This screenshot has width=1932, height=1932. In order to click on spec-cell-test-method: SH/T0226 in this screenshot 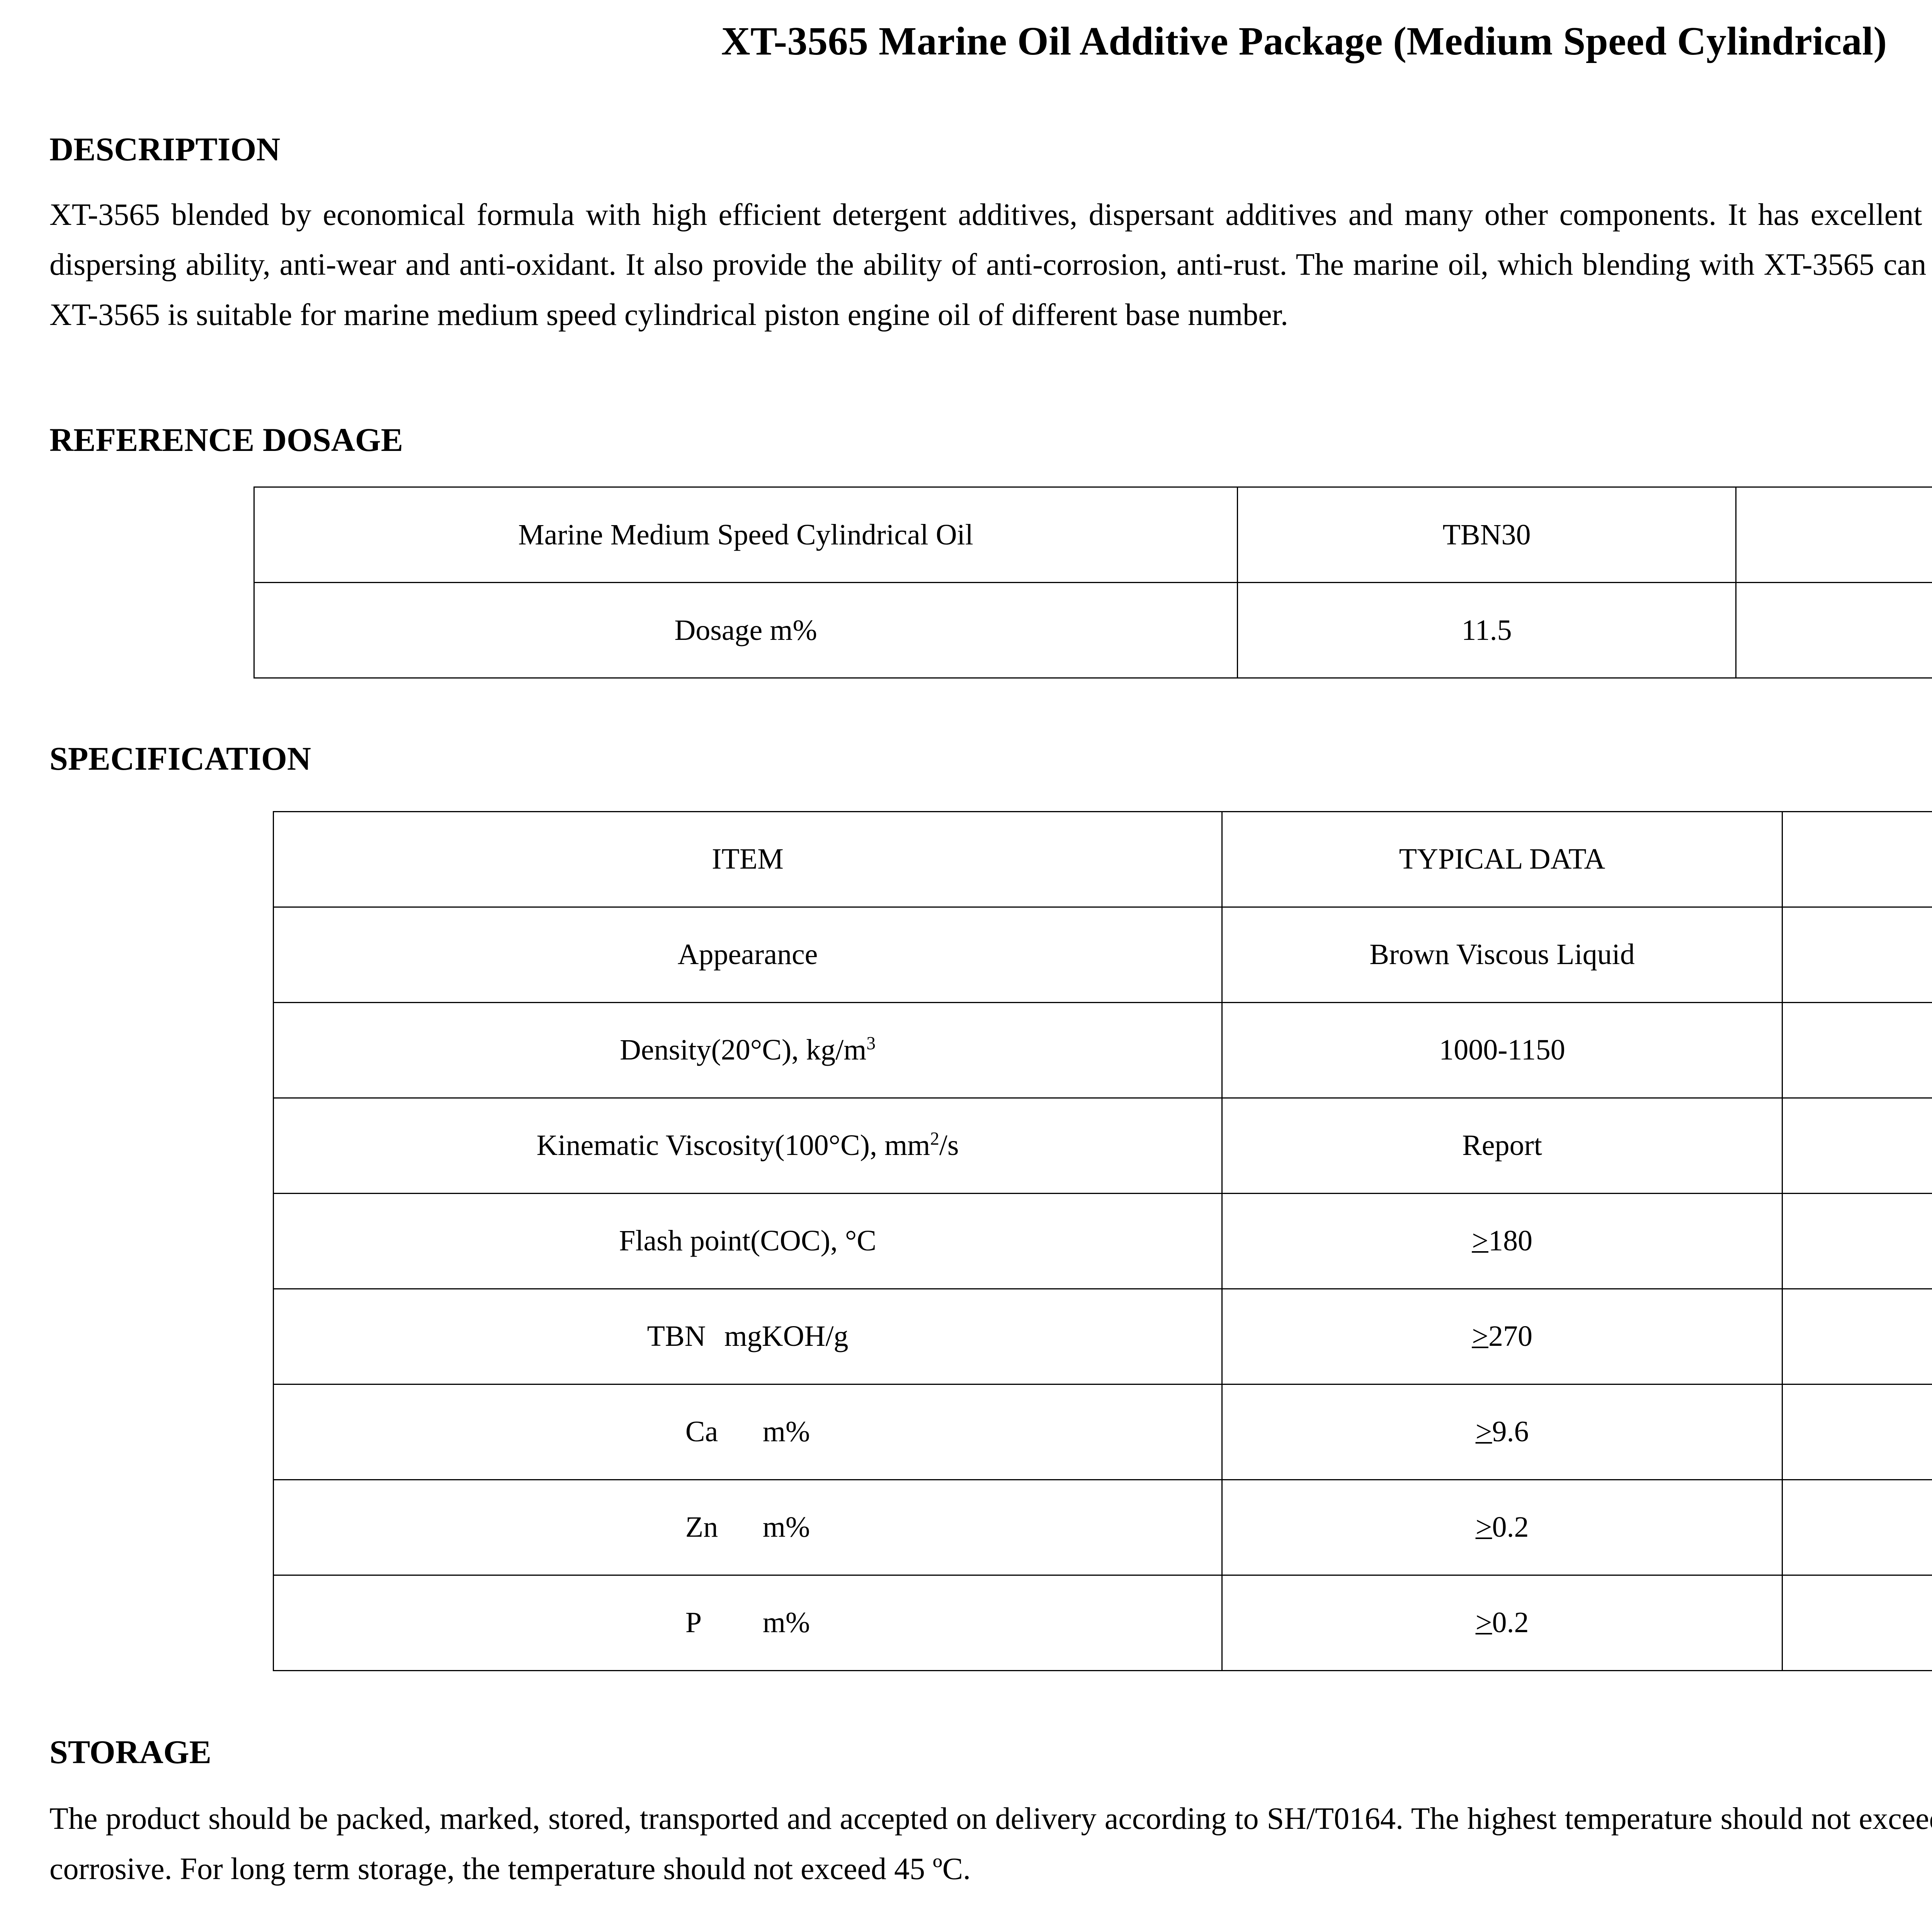, I will do `click(1857, 1527)`.